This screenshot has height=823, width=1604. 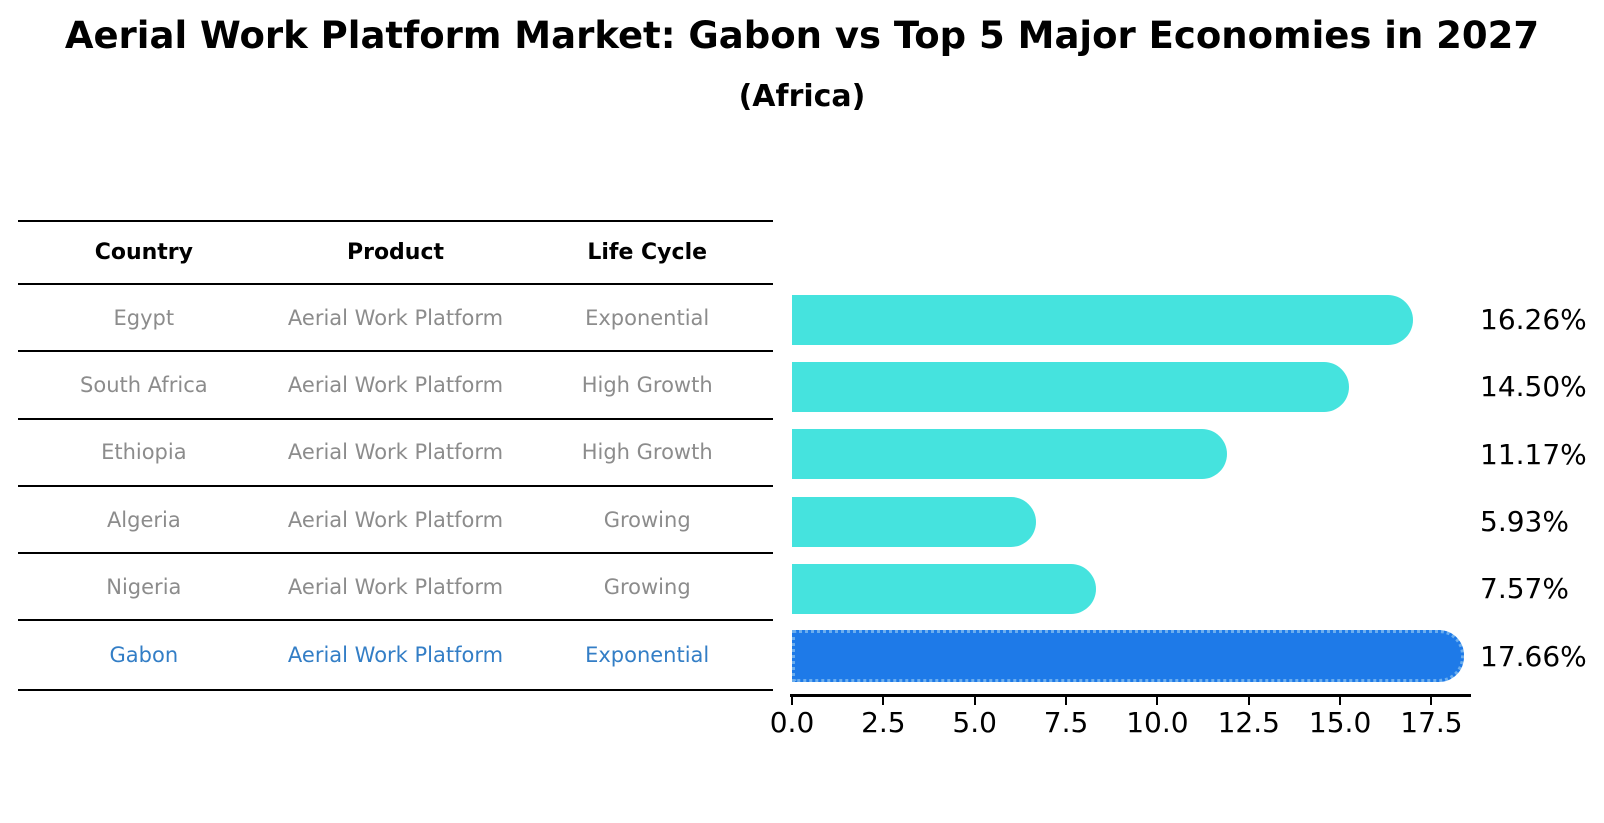 What do you see at coordinates (144, 384) in the screenshot?
I see `cell-country: South Africa` at bounding box center [144, 384].